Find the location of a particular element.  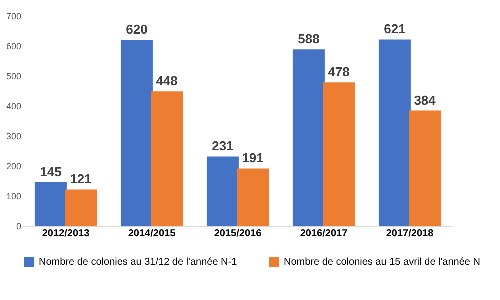

data-label: 448 is located at coordinates (167, 81).